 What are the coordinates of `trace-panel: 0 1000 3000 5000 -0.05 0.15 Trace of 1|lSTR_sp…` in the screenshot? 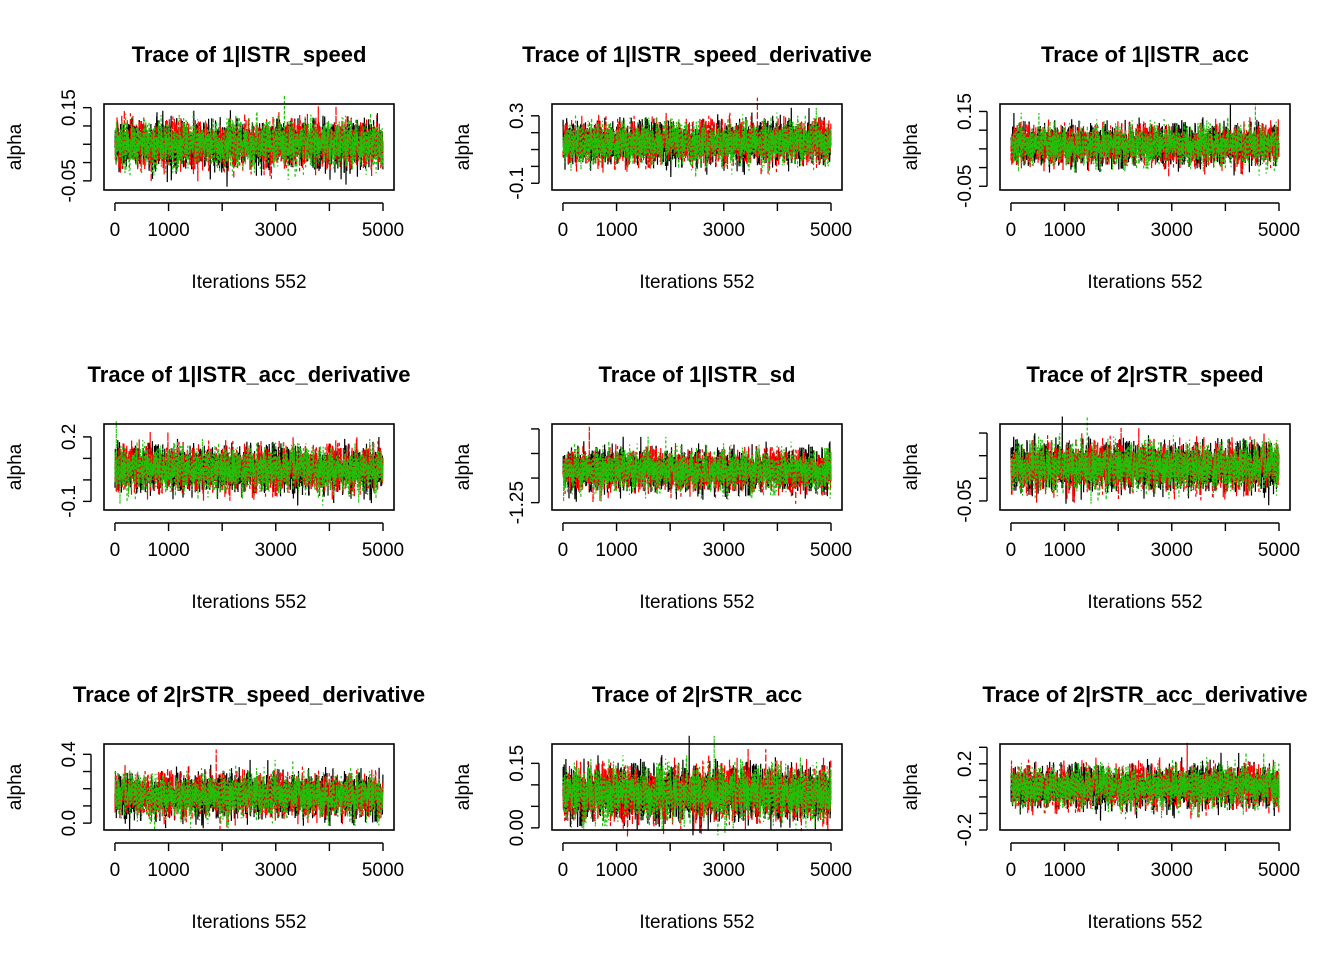 It's located at (204, 167).